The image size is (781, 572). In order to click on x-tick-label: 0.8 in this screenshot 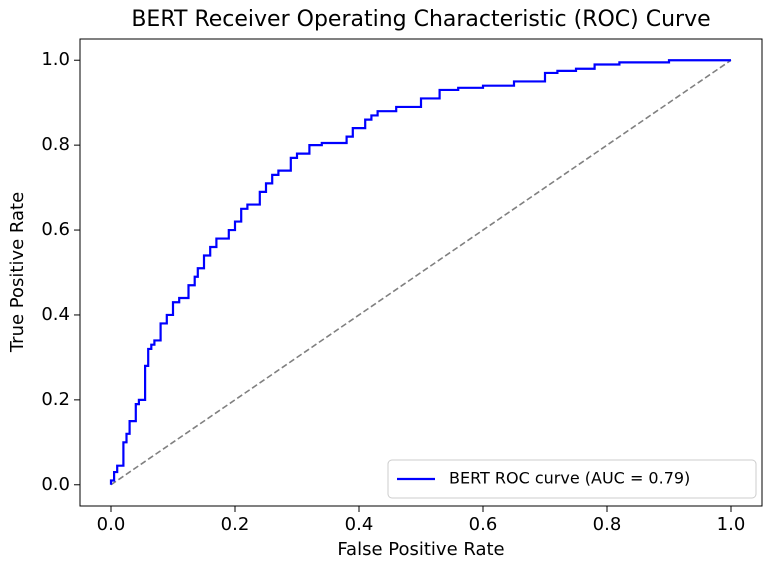, I will do `click(607, 524)`.